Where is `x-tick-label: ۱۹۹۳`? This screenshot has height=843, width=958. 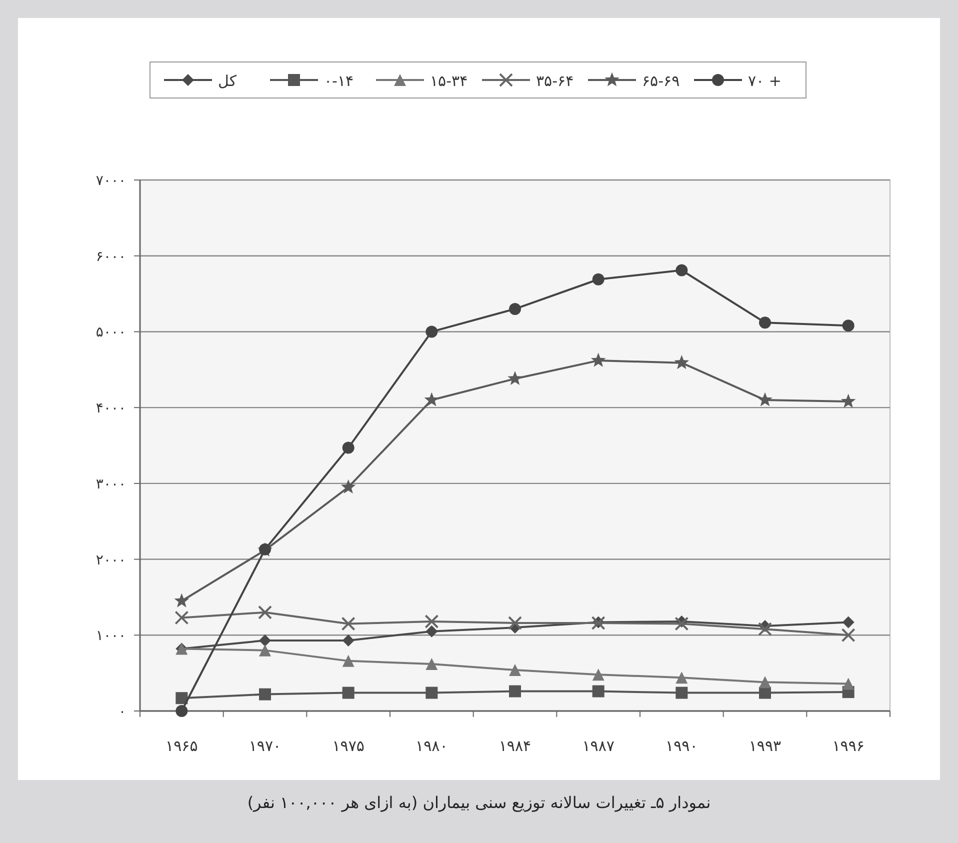
x-tick-label: ۱۹۹۳ is located at coordinates (765, 746).